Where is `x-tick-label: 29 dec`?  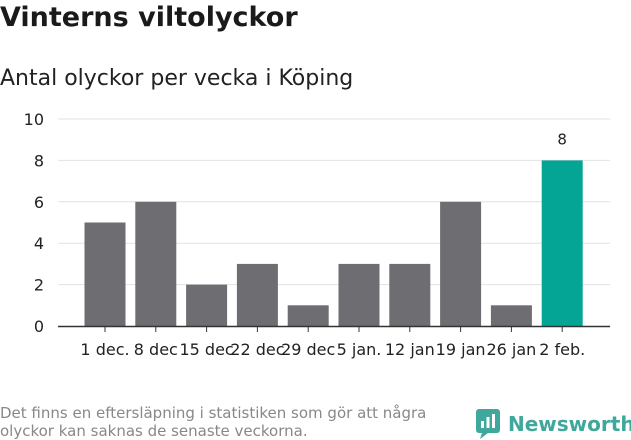 x-tick-label: 29 dec is located at coordinates (308, 349).